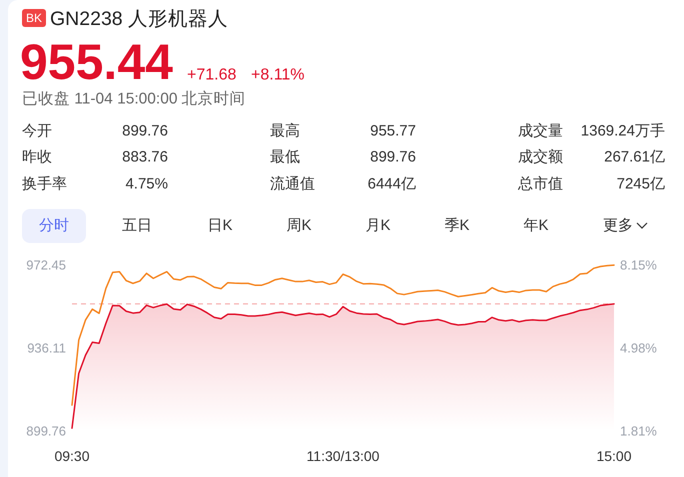 Image resolution: width=684 pixels, height=477 pixels. I want to click on y2tick-label: 8.15%, so click(638, 265).